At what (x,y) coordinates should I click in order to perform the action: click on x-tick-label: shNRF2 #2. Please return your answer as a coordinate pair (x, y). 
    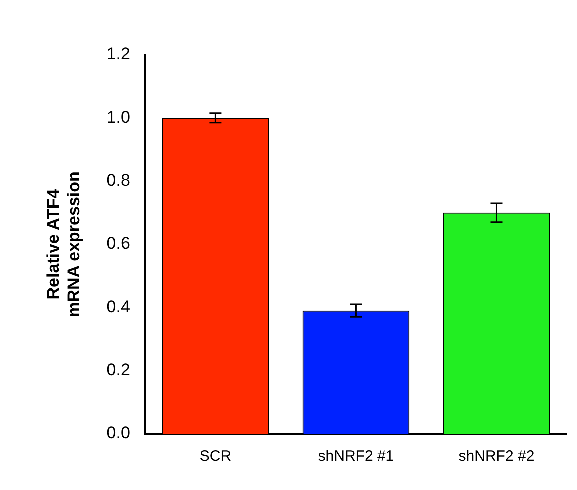
    Looking at the image, I should click on (496, 457).